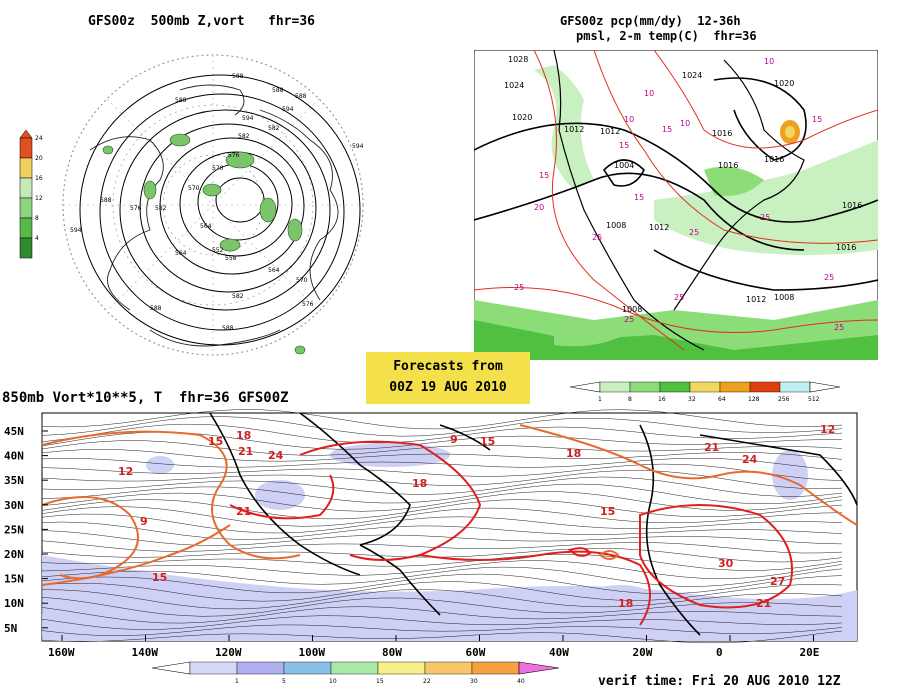 The width and height of the screenshot is (900, 700). Describe the element at coordinates (14, 579) in the screenshot. I see `latitude-label: 15N` at that location.